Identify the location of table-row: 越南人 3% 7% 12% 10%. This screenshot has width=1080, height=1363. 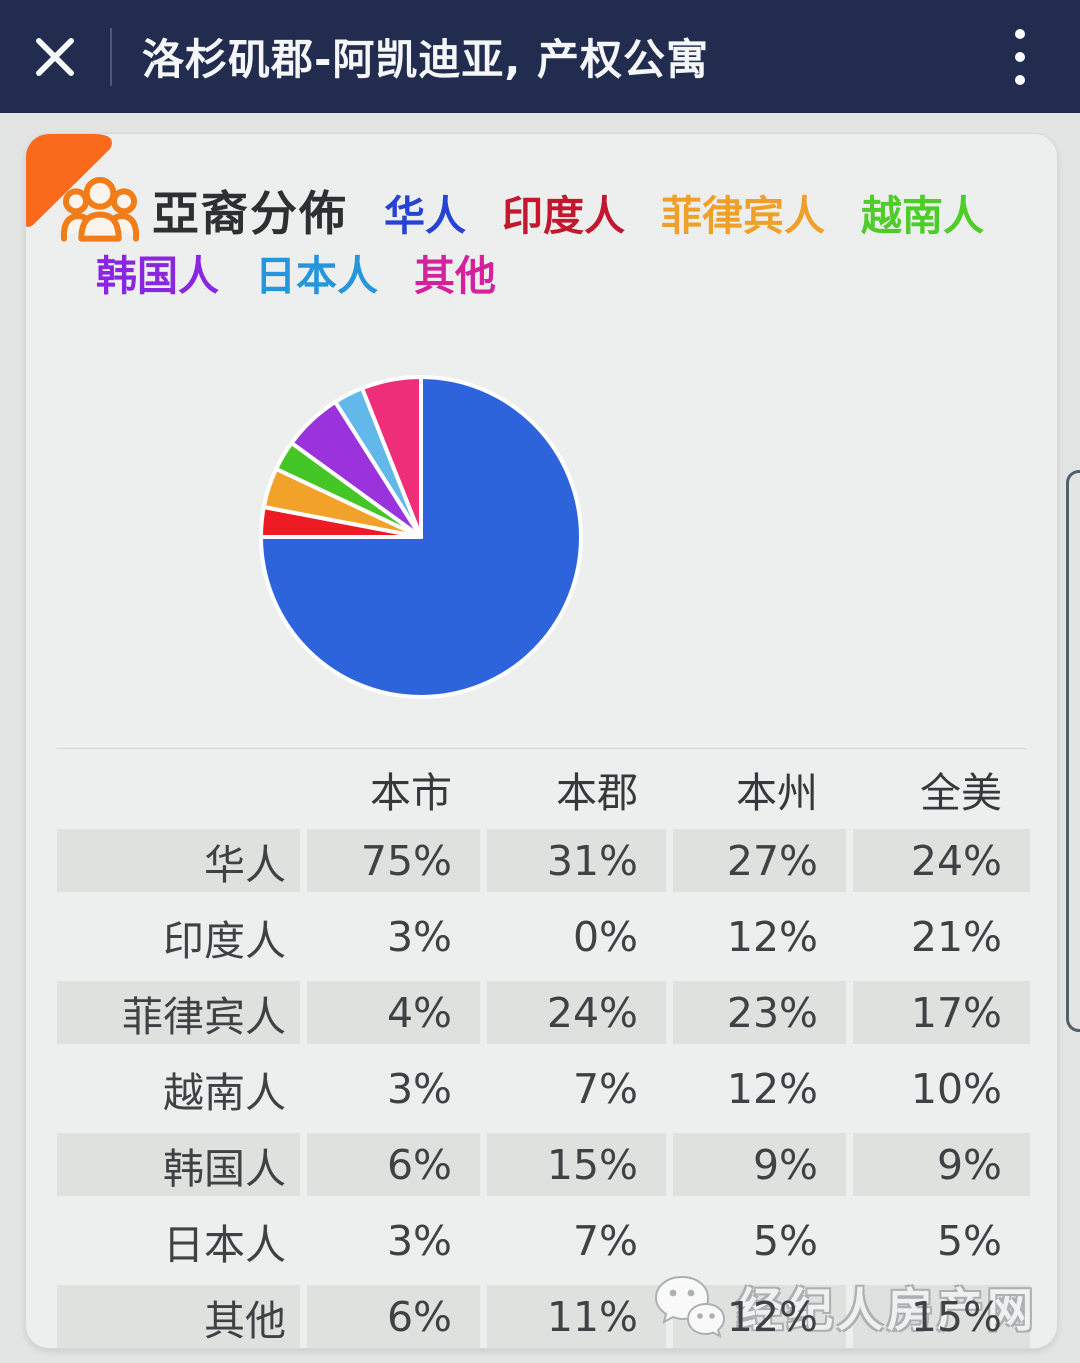
(541, 1088).